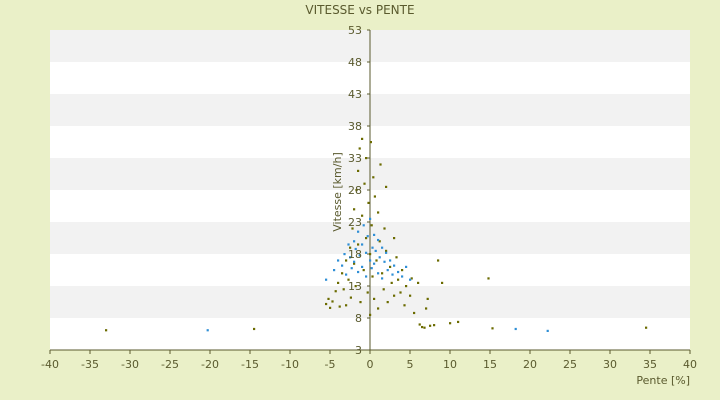 This screenshot has height=400, width=720. Describe the element at coordinates (359, 10) in the screenshot. I see `chart-title: VITESSE vs PENTE` at that location.